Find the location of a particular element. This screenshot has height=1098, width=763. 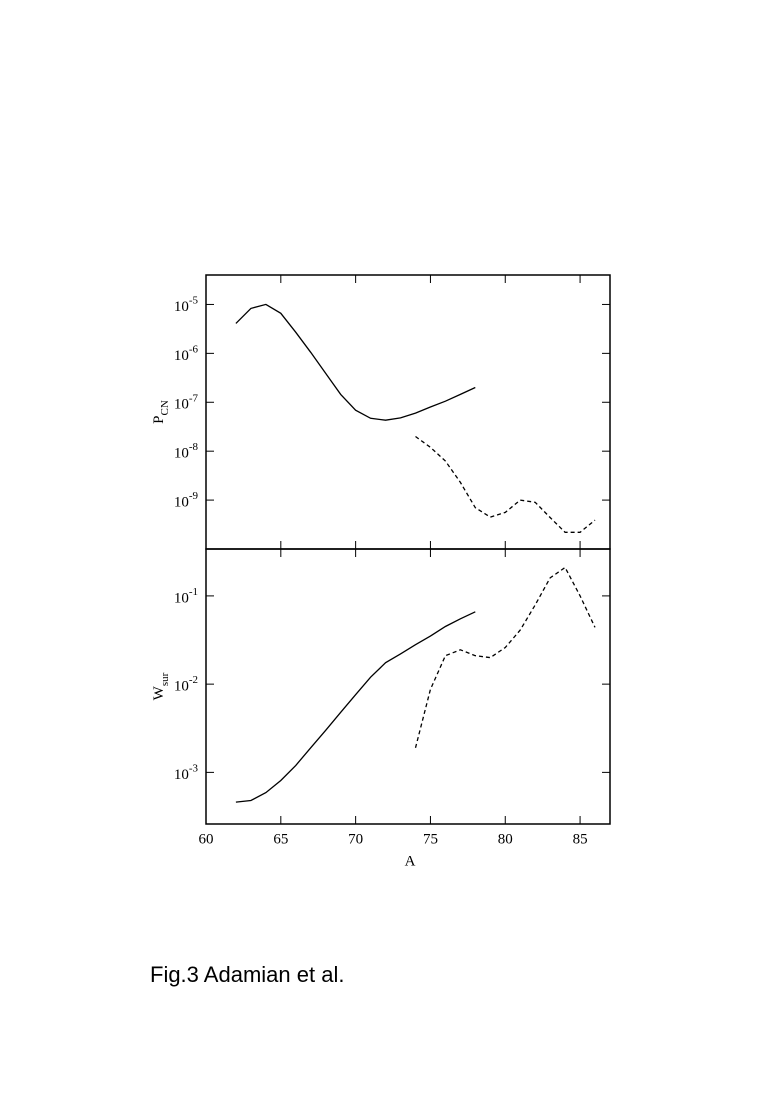

y-axis-label: Wsur is located at coordinates (160, 686).